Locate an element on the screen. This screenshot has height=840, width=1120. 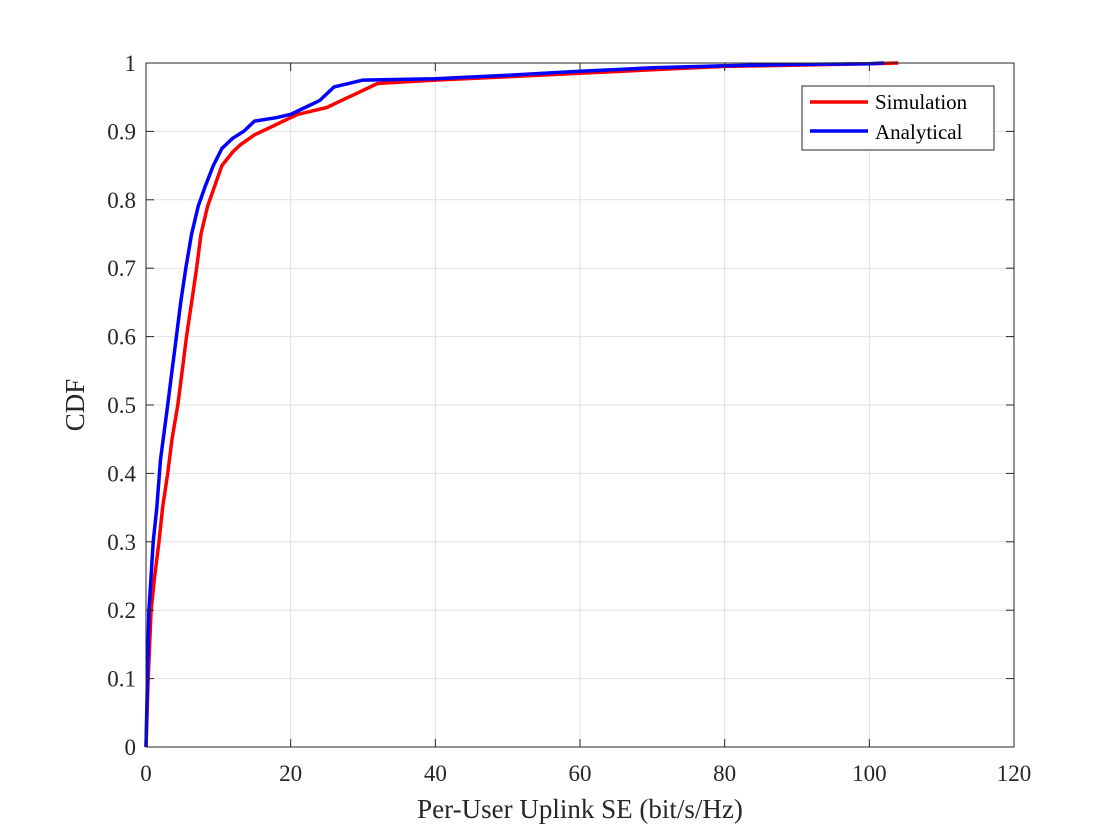
legend-label-analytical: Analytical is located at coordinates (919, 132).